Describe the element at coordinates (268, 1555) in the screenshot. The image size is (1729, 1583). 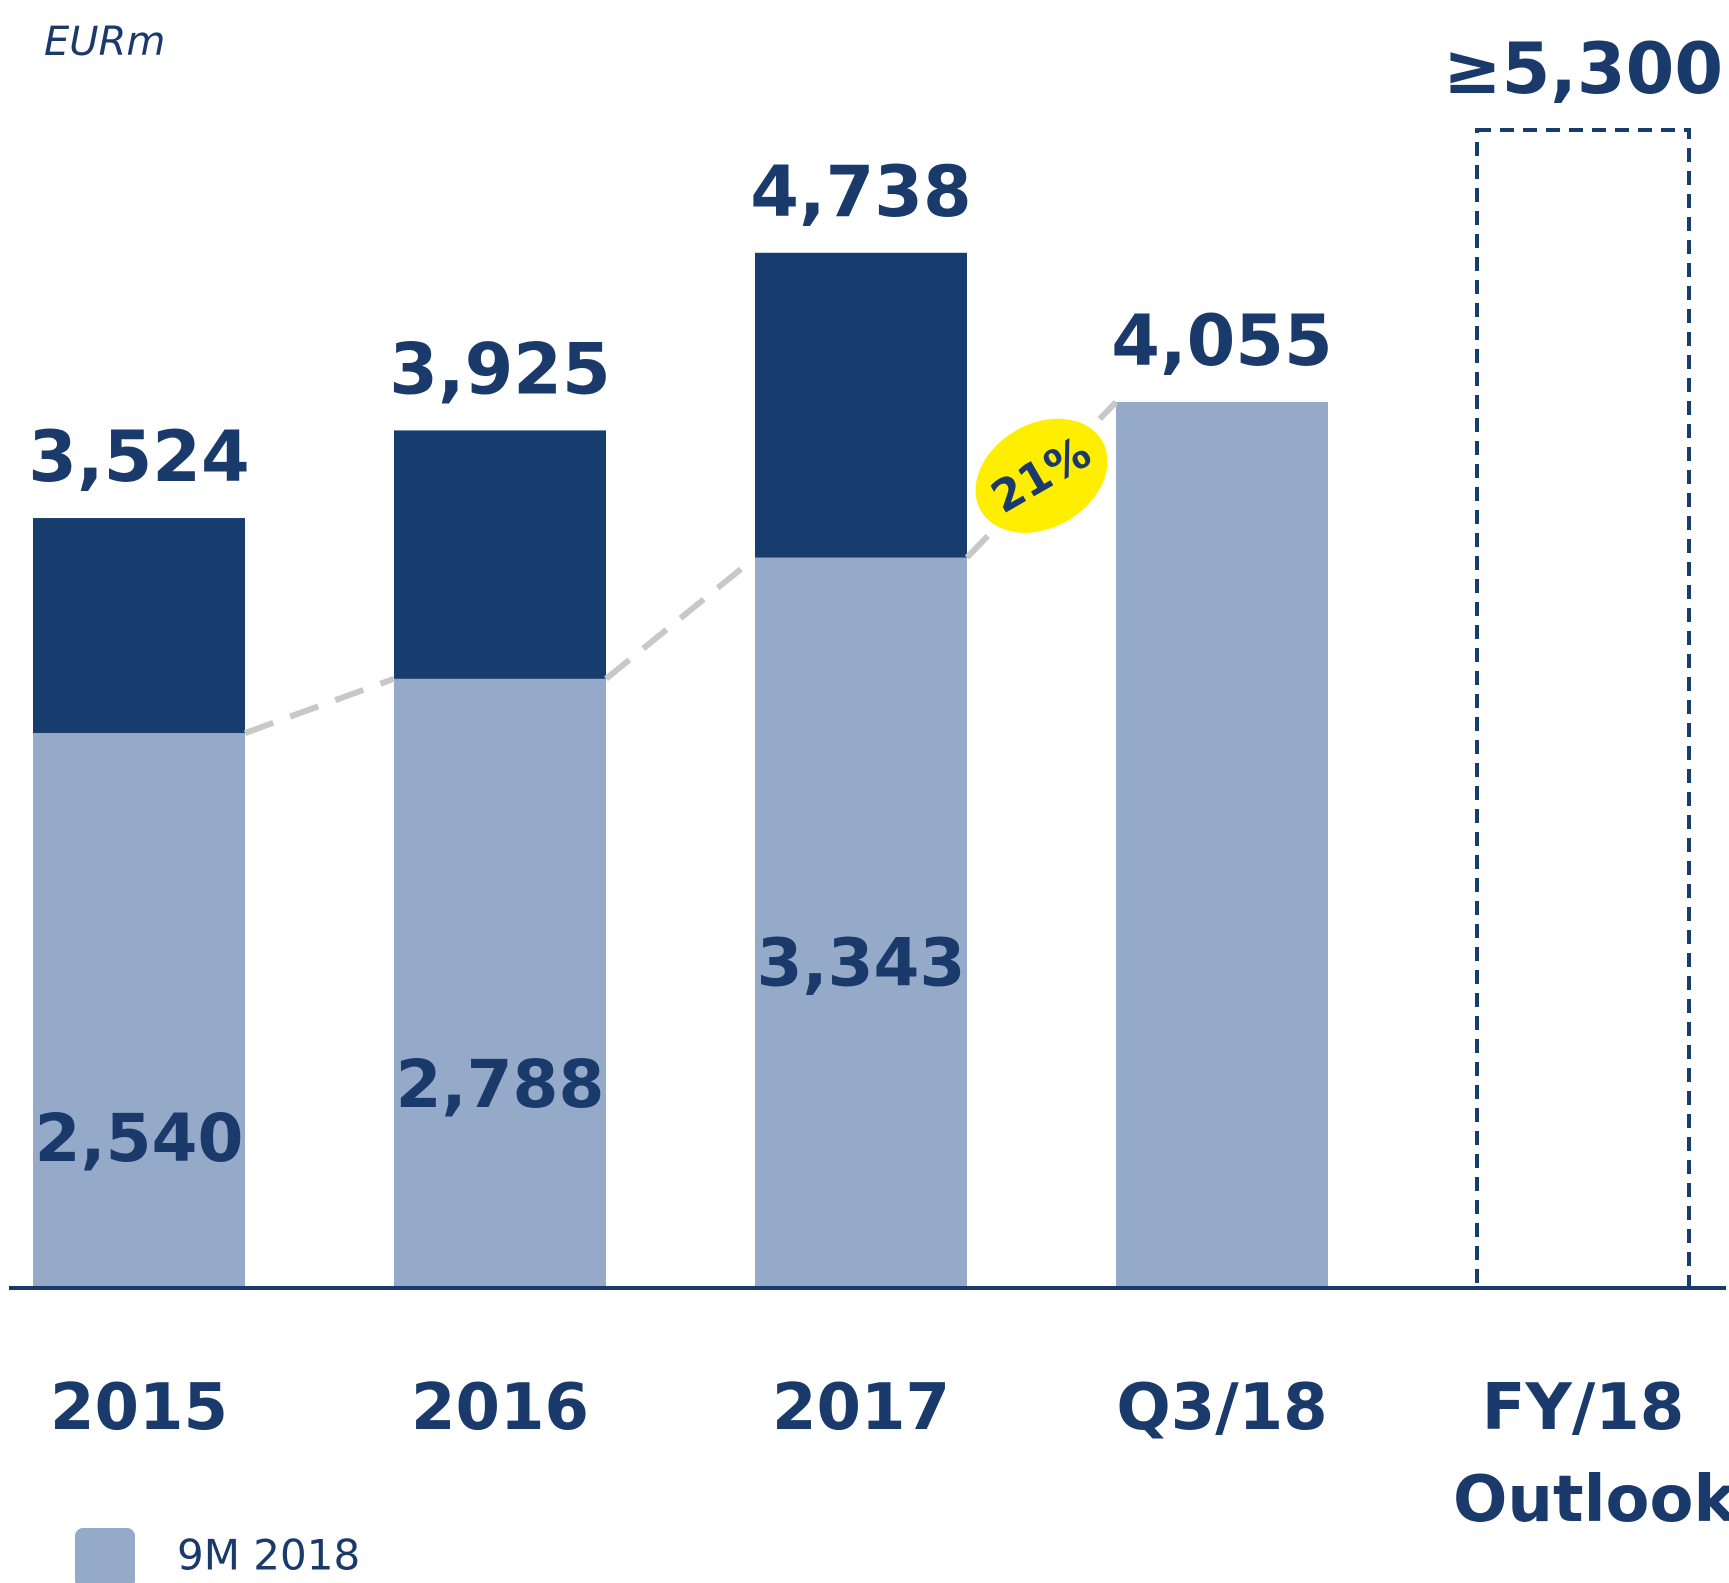
I see `legend-label: 9M 2018` at that location.